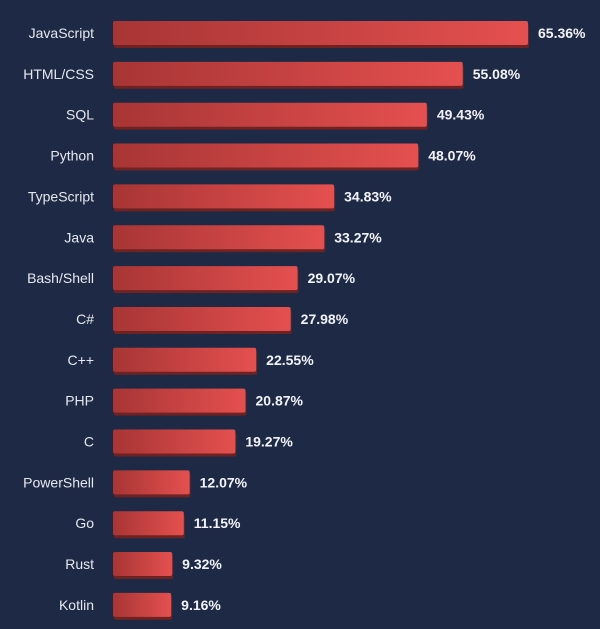  Describe the element at coordinates (79, 237) in the screenshot. I see `category-label: Java` at that location.